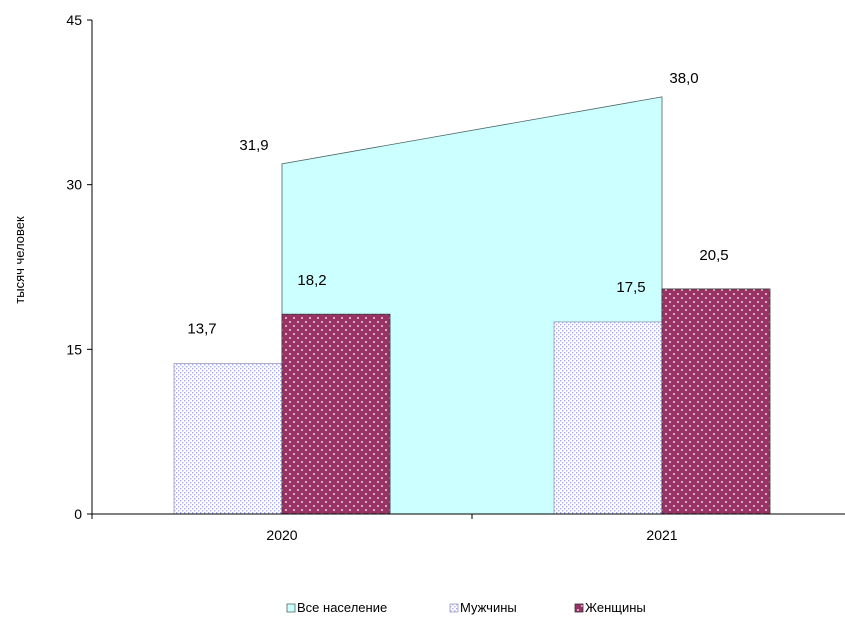  What do you see at coordinates (615, 607) in the screenshot?
I see `legend-label: Женщины` at bounding box center [615, 607].